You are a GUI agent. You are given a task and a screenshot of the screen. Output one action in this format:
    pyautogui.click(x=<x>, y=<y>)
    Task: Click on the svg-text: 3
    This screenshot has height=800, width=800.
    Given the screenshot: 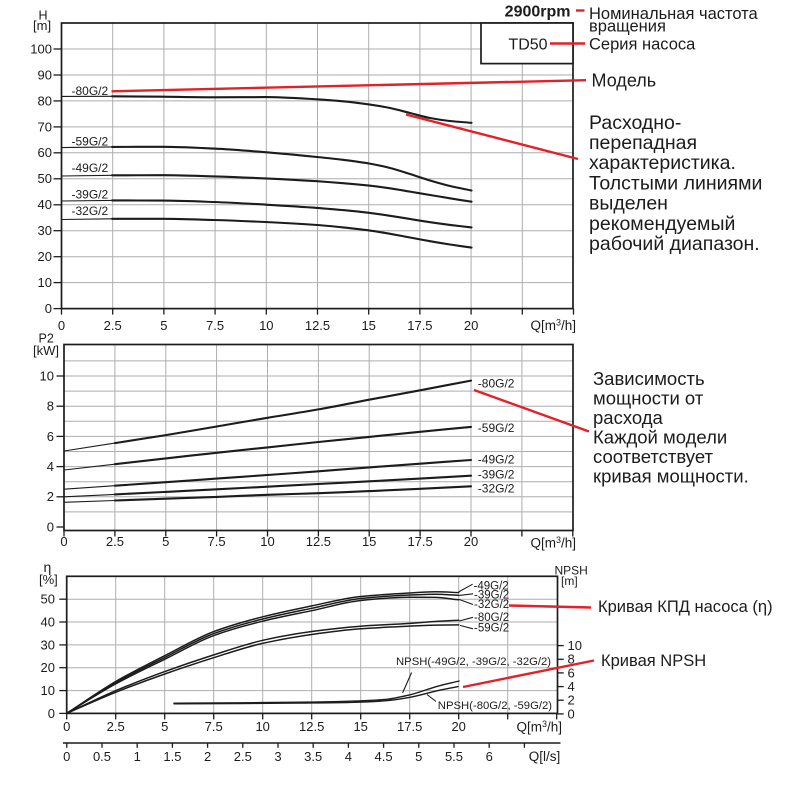 What is the action you would take?
    pyautogui.click(x=277, y=756)
    